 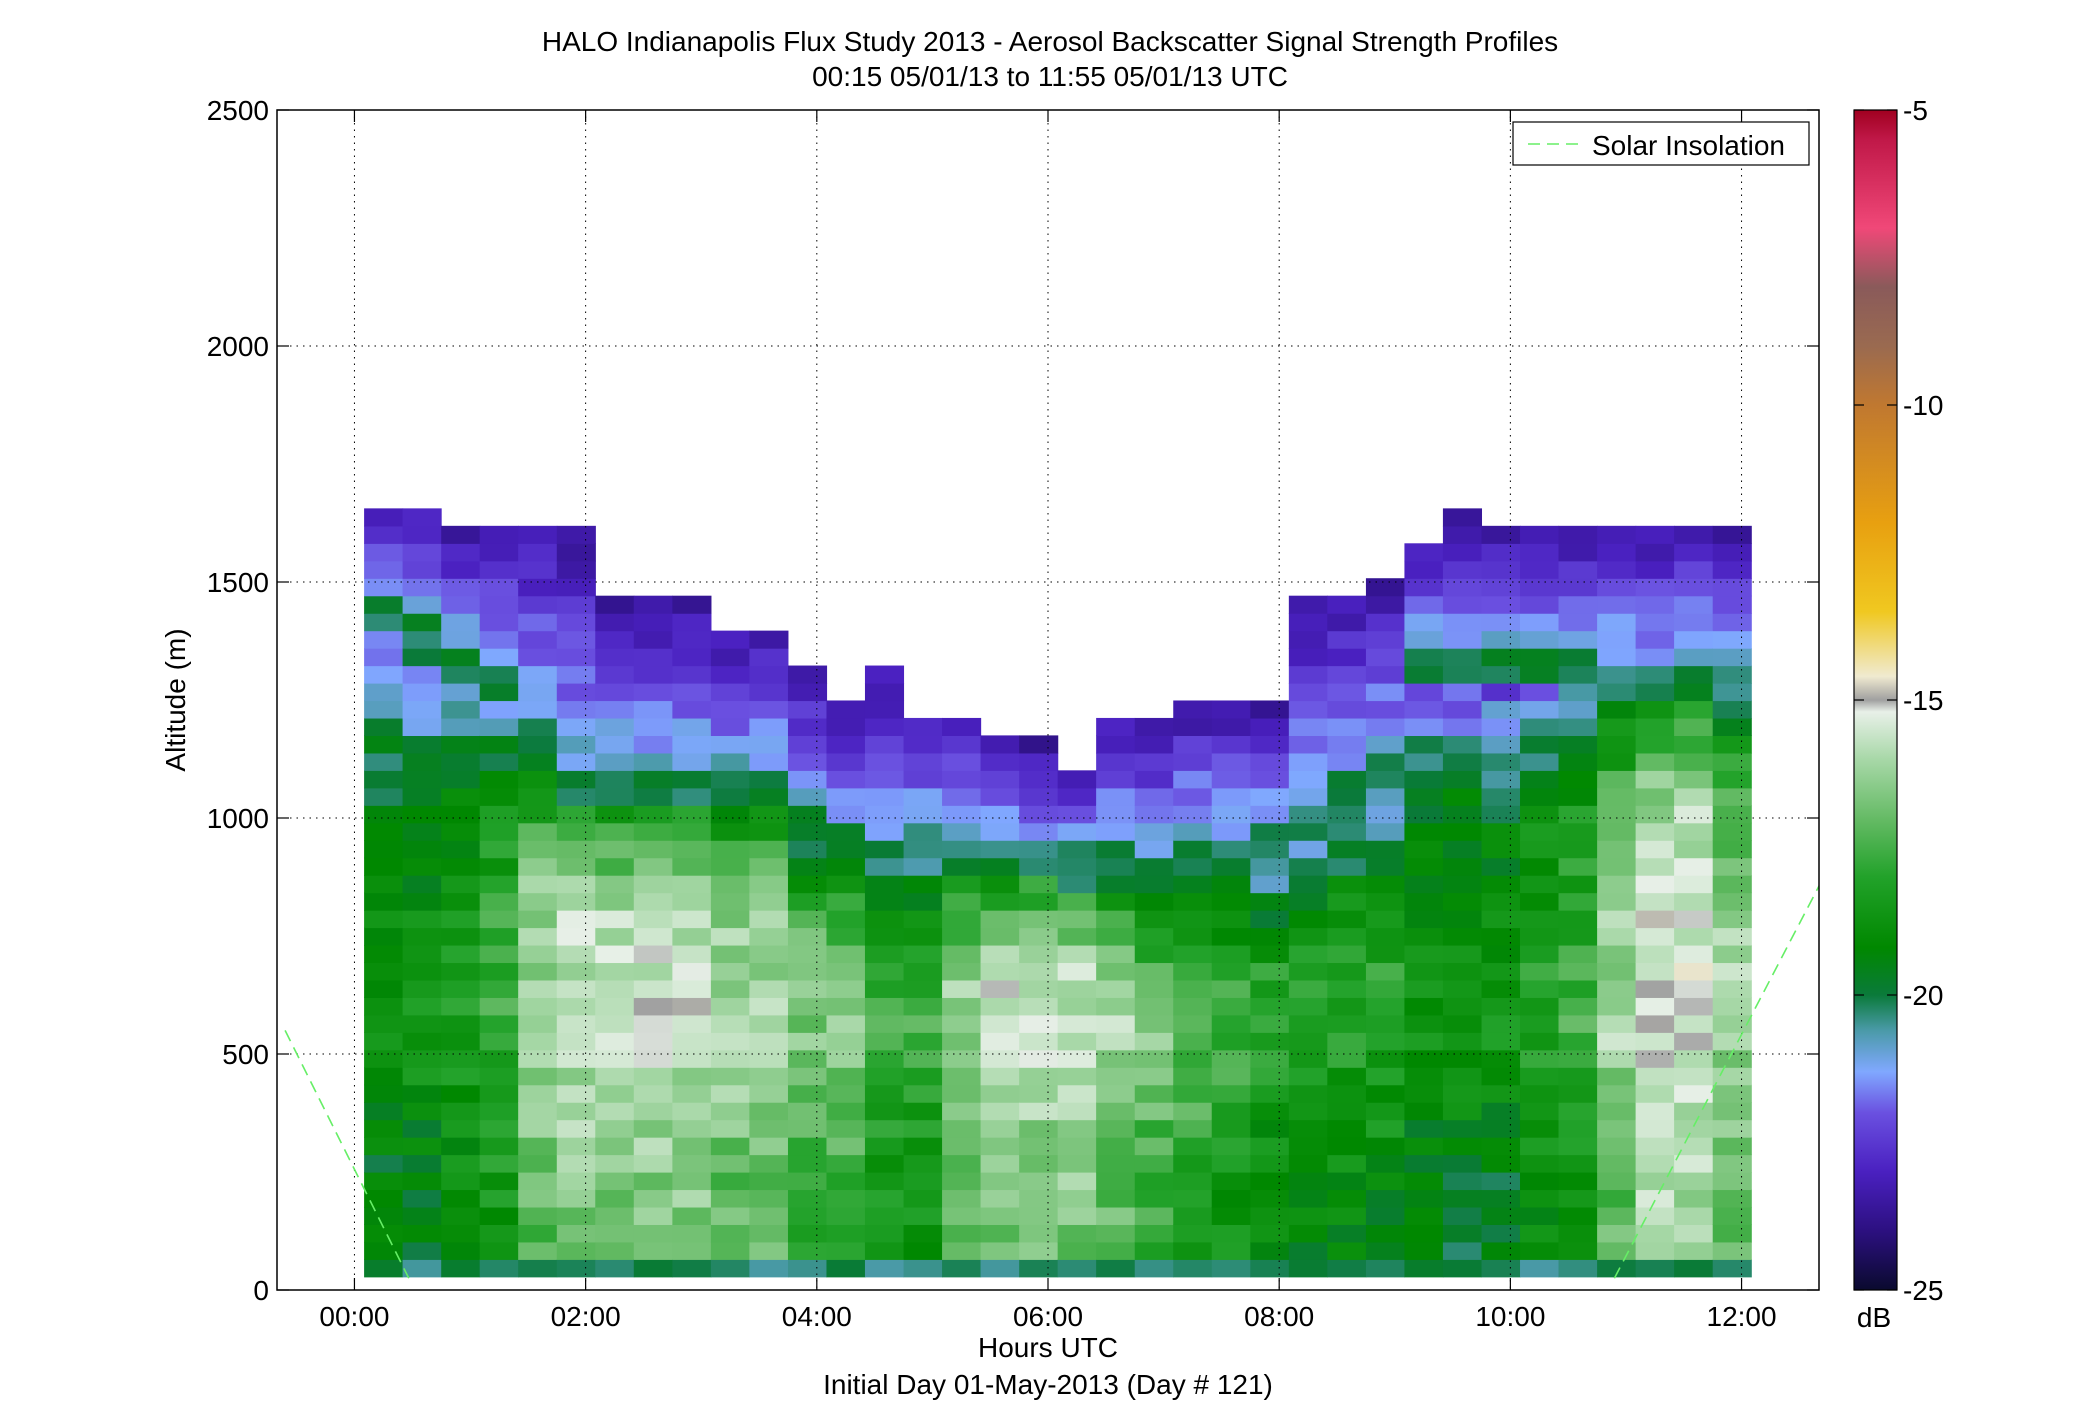 What do you see at coordinates (1915, 110) in the screenshot?
I see `colorbar-tick-label: -5` at bounding box center [1915, 110].